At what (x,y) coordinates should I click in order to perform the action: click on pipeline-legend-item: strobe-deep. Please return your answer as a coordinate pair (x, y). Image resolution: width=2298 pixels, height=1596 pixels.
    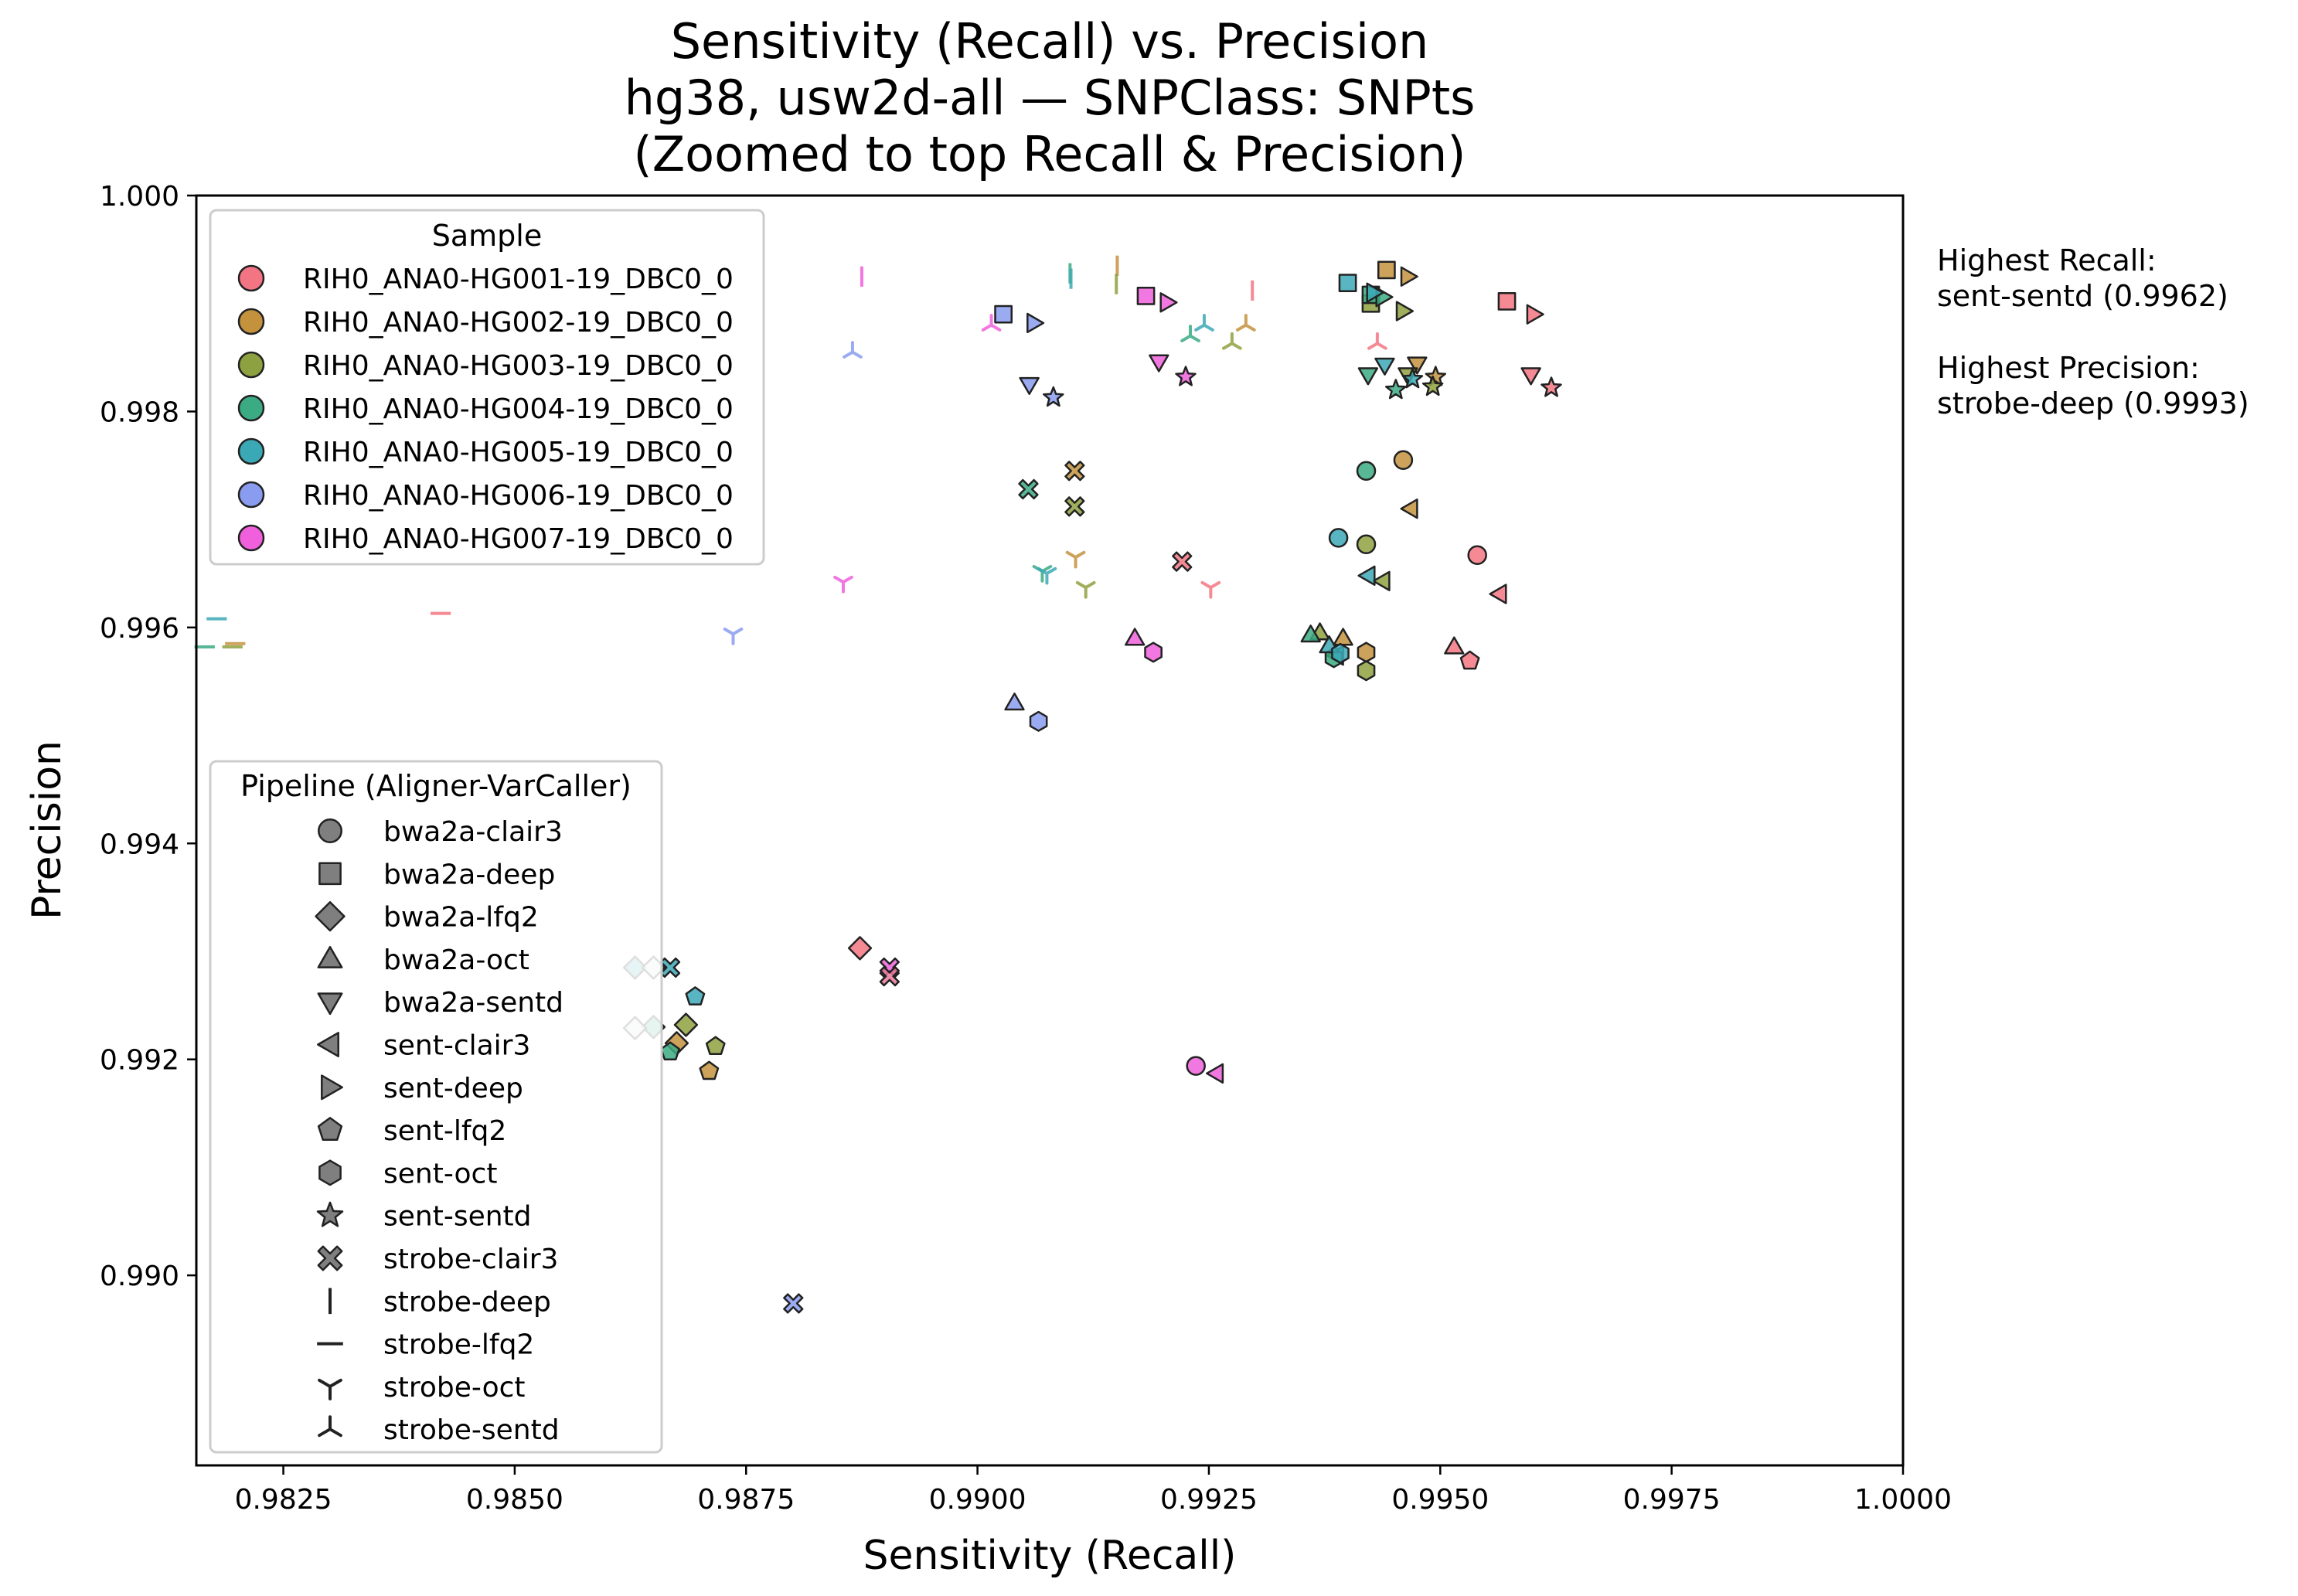
    Looking at the image, I should click on (440, 1302).